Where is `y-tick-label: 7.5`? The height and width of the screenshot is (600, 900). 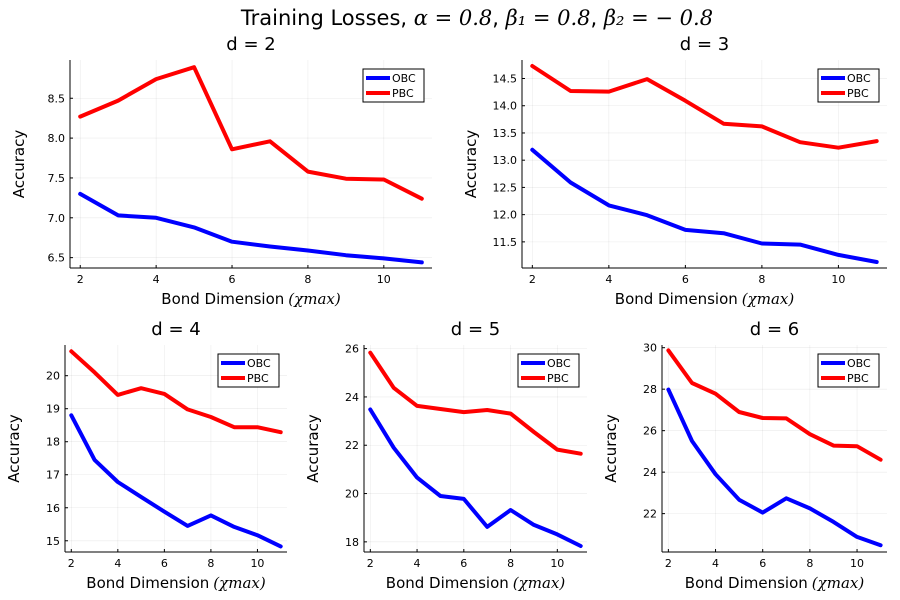 y-tick-label: 7.5 is located at coordinates (57, 178).